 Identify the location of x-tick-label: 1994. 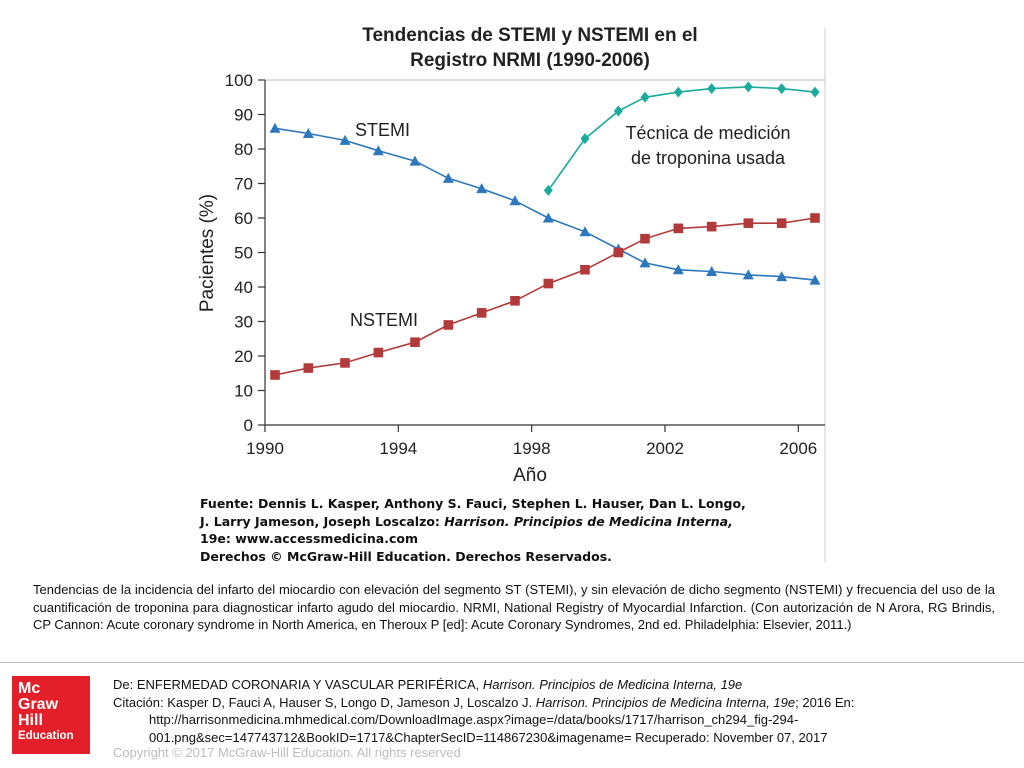
(398, 448).